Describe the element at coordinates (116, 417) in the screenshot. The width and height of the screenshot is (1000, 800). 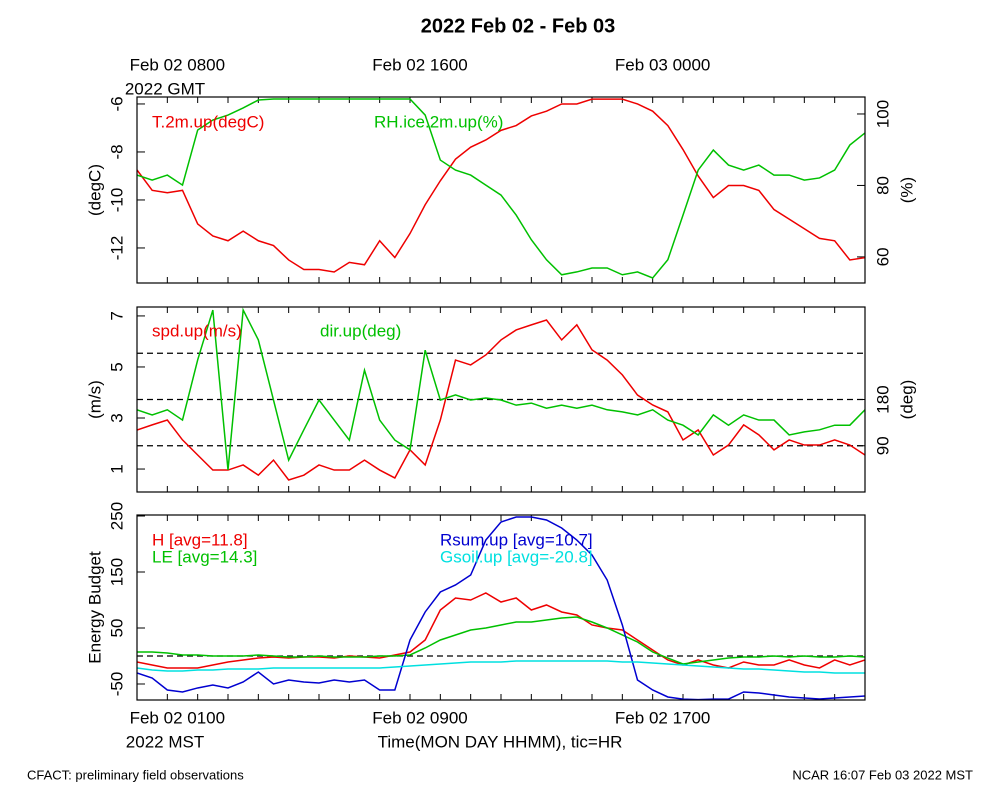
I see `y-tick-label: 3` at that location.